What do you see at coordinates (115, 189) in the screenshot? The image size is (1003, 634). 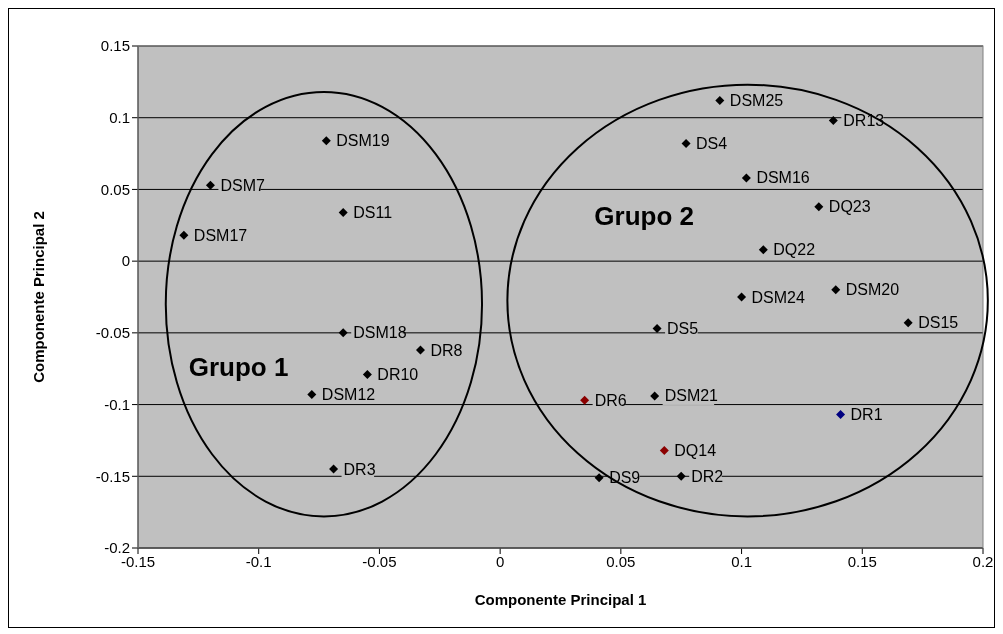 I see `y-tick-label: 0.05` at bounding box center [115, 189].